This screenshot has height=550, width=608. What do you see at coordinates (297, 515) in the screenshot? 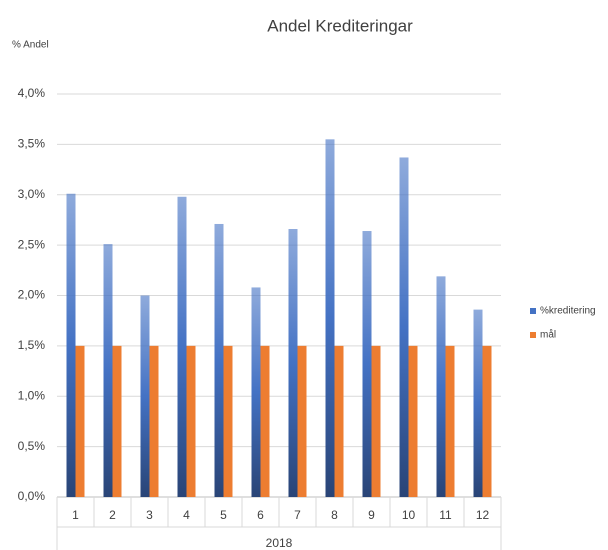
I see `x-tick-label: 7` at bounding box center [297, 515].